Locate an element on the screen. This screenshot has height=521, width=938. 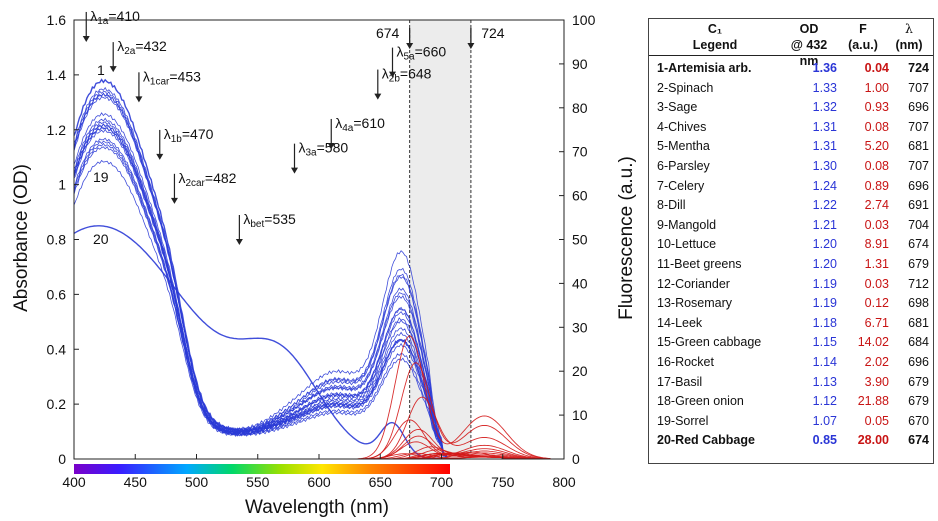
legend-row: 19-Sorrel 1.07 0.05 670 is located at coordinates (791, 422).